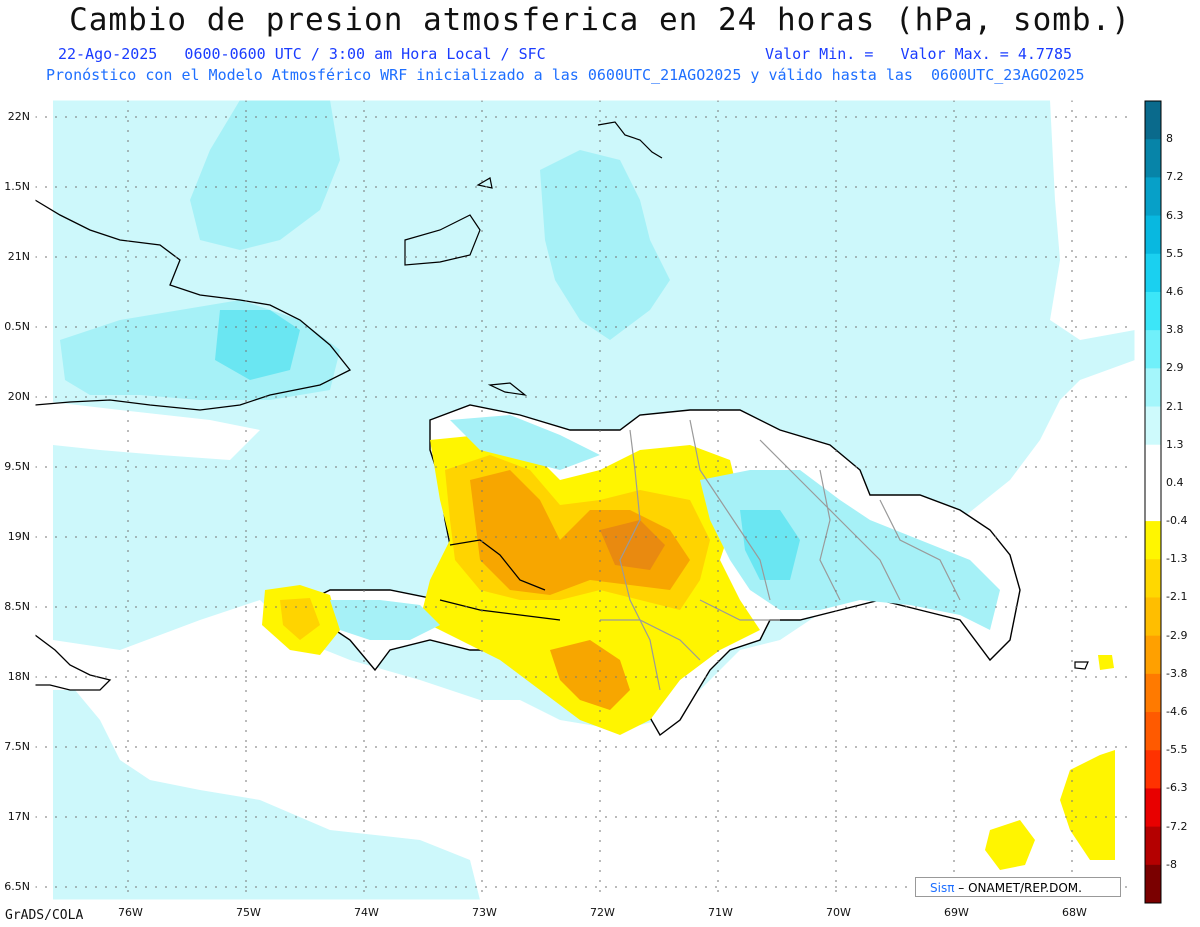 The image size is (1200, 927). What do you see at coordinates (1175, 482) in the screenshot?
I see `colorbar-label: 0.4` at bounding box center [1175, 482].